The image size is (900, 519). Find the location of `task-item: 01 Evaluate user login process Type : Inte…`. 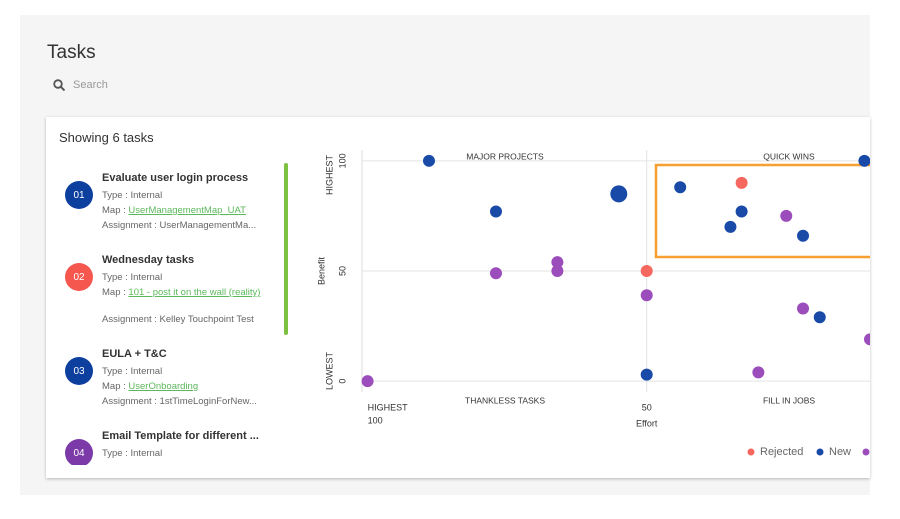

task-item: 01 Evaluate user login process Type : Inte… is located at coordinates (168, 219).